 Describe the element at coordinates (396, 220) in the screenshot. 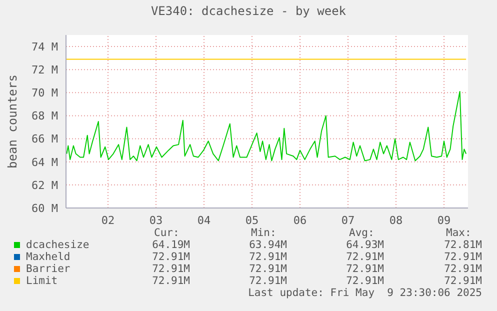

I see `x-tick-label: 08` at that location.